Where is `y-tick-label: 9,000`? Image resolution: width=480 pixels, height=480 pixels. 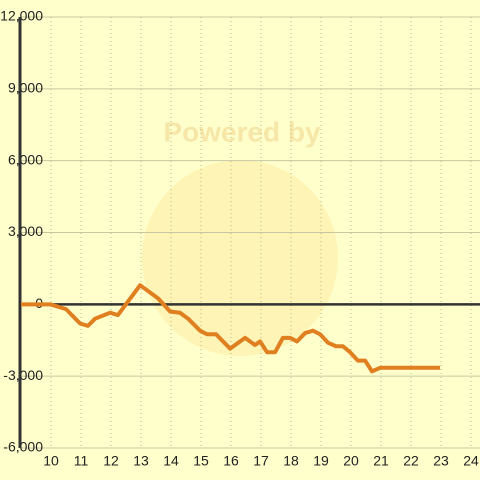
y-tick-label: 9,000 is located at coordinates (25, 88).